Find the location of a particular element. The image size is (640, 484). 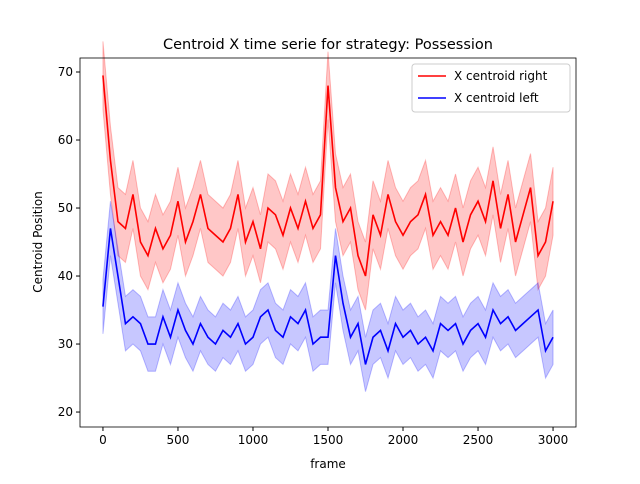

y-tick-label: 40 is located at coordinates (65, 276).